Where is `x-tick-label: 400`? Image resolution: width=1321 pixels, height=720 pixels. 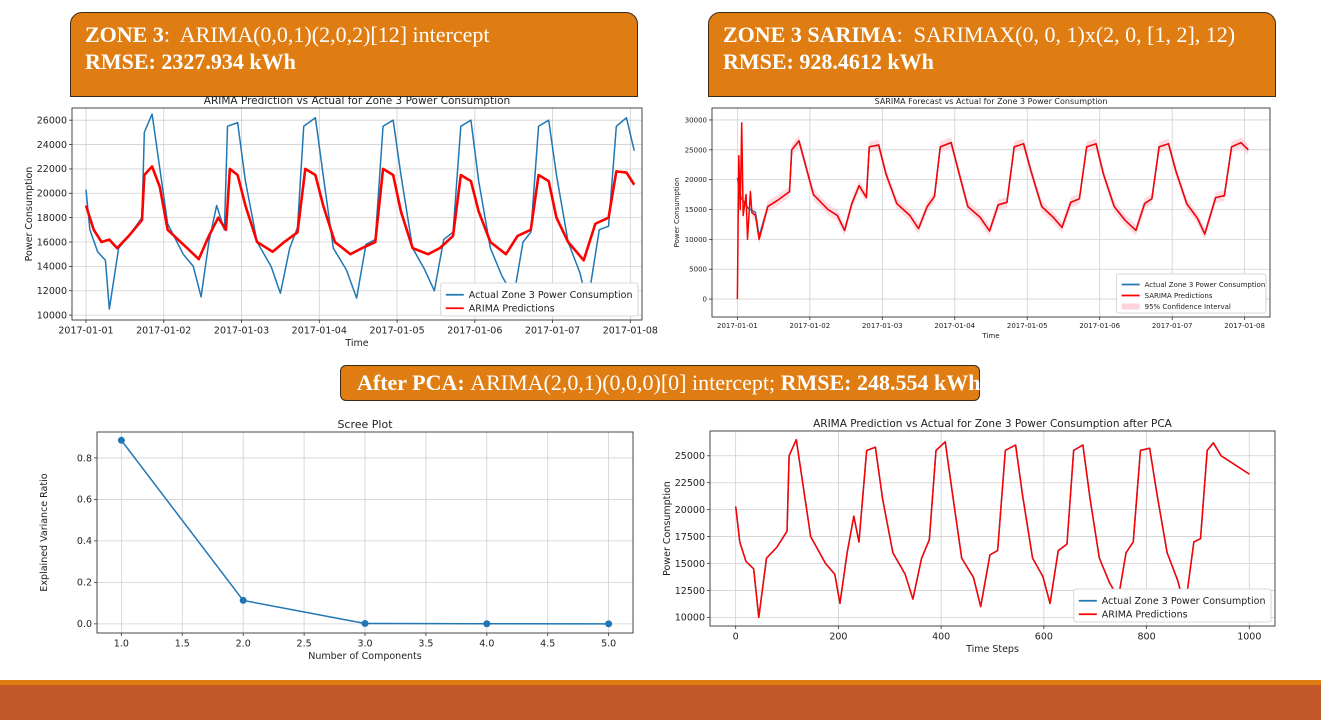
x-tick-label: 400 is located at coordinates (941, 637).